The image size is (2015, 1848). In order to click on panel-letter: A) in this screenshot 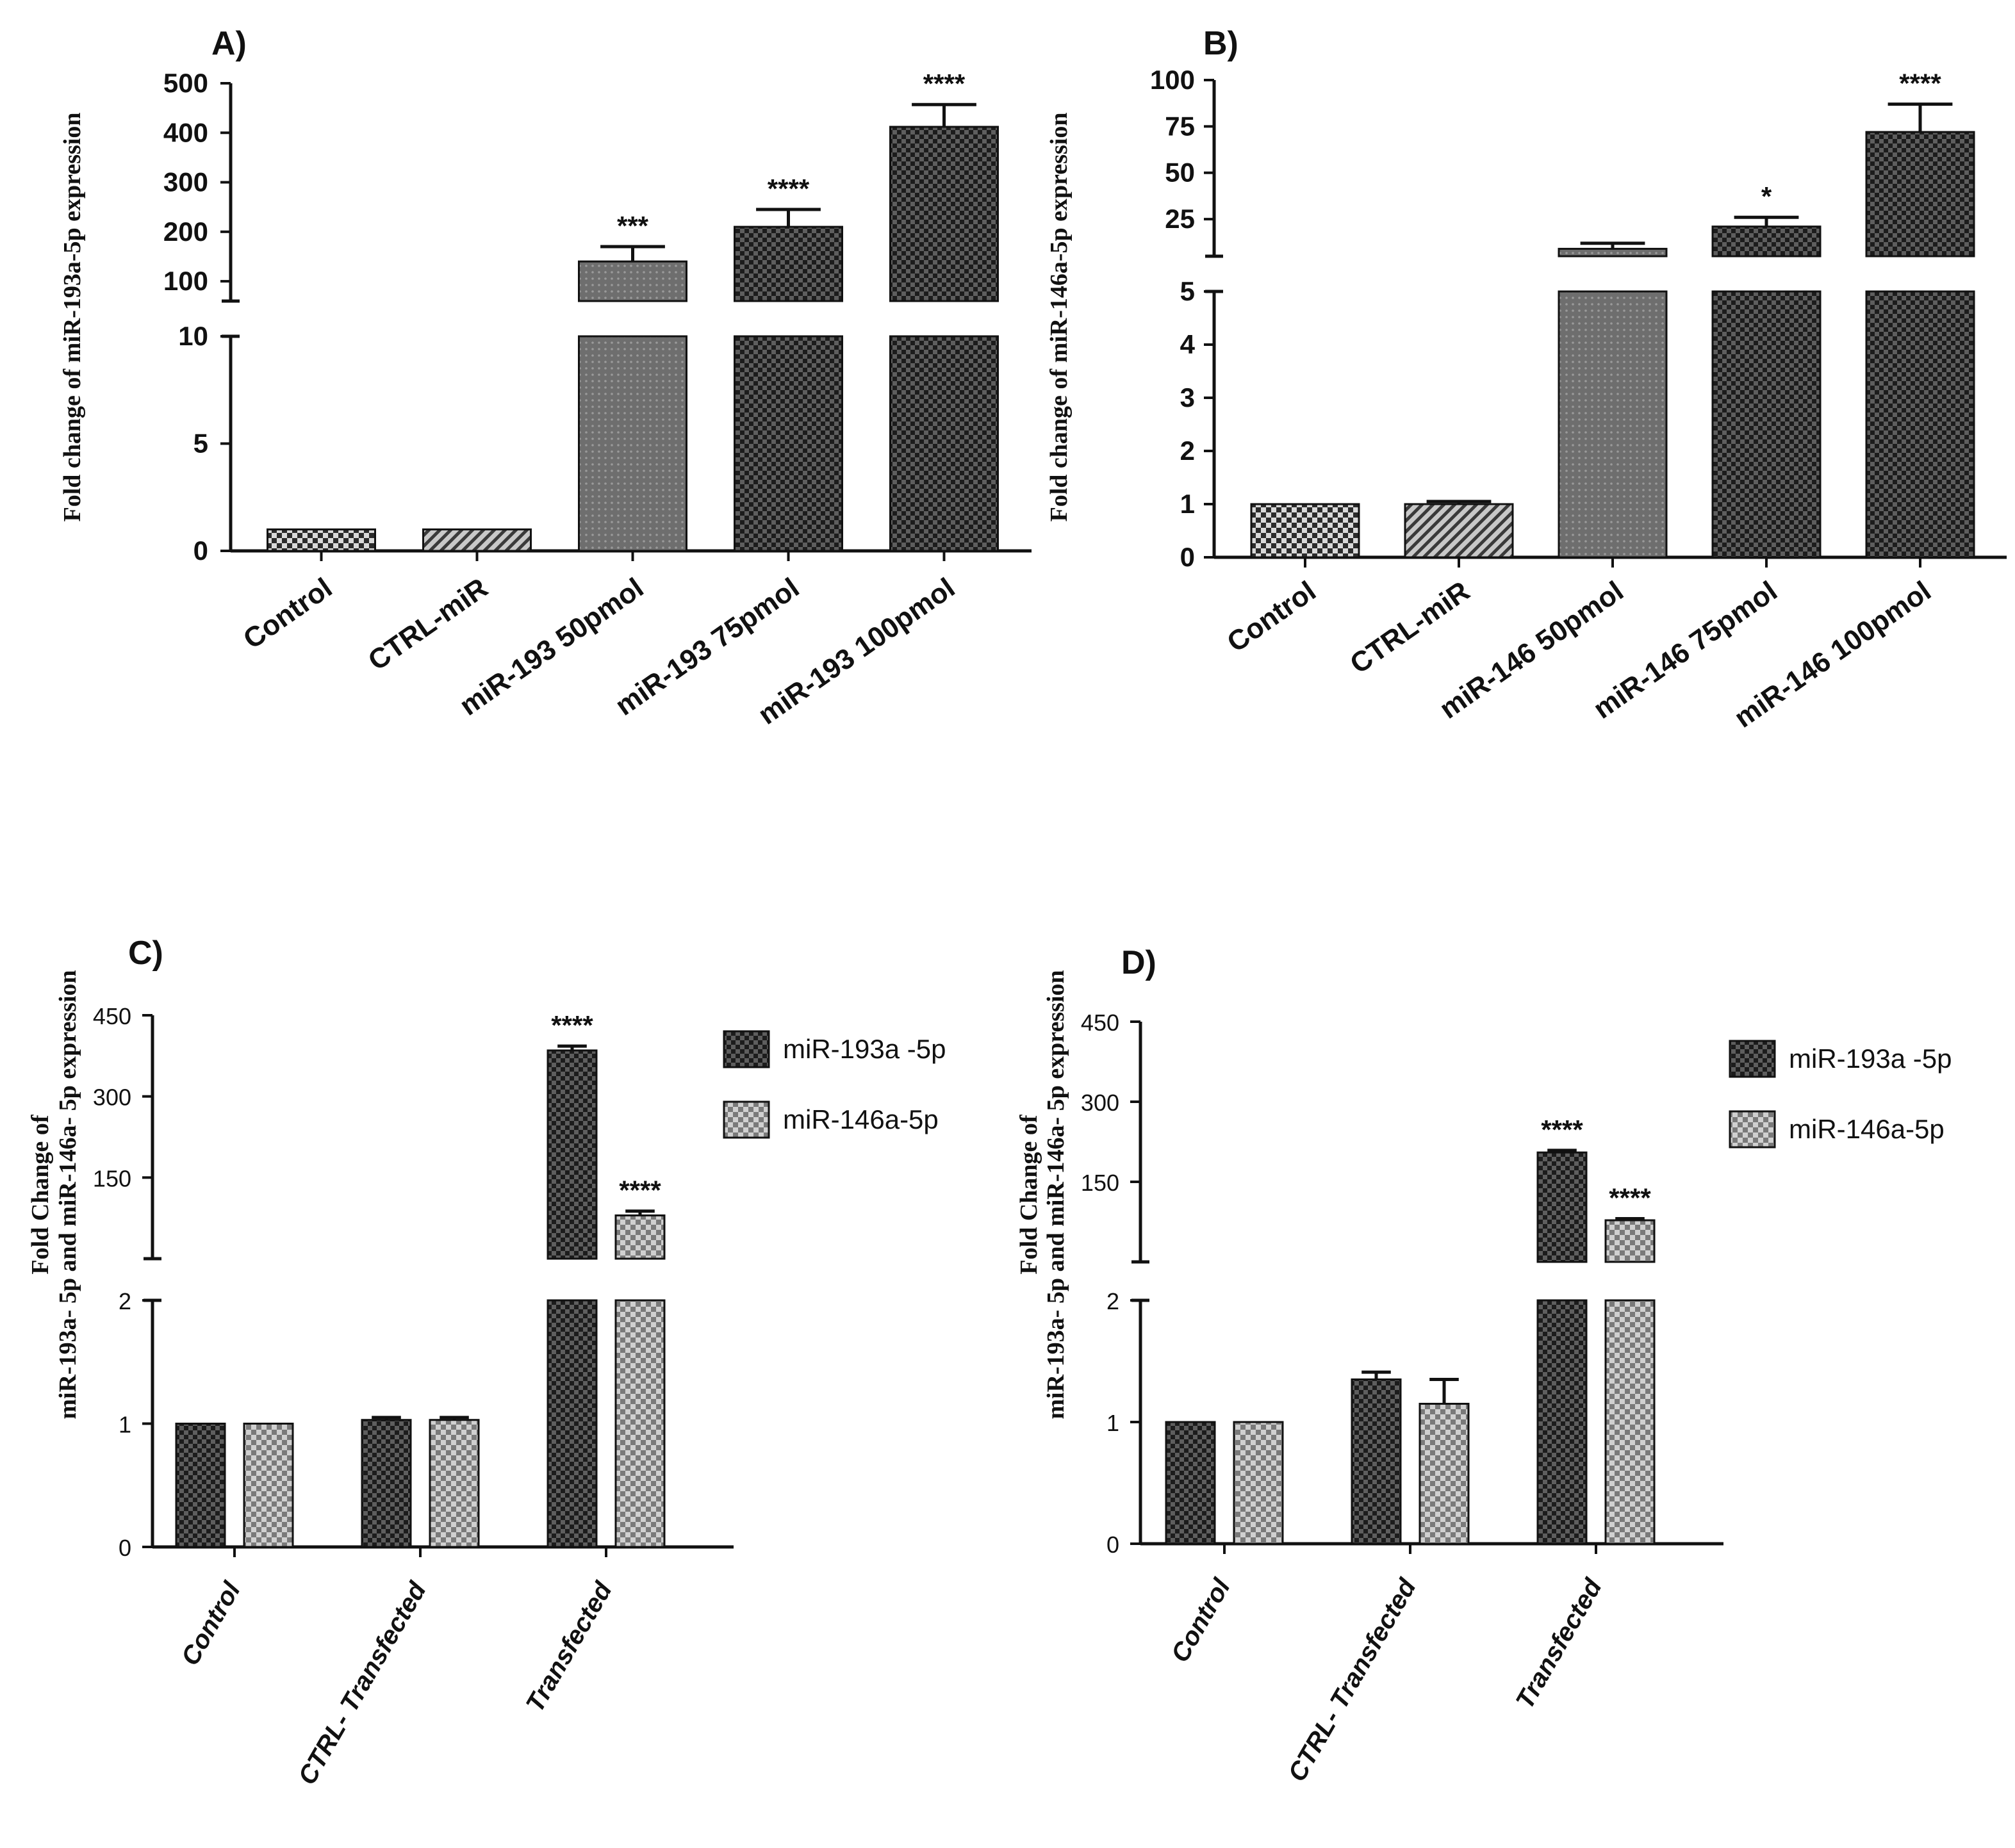, I will do `click(229, 43)`.